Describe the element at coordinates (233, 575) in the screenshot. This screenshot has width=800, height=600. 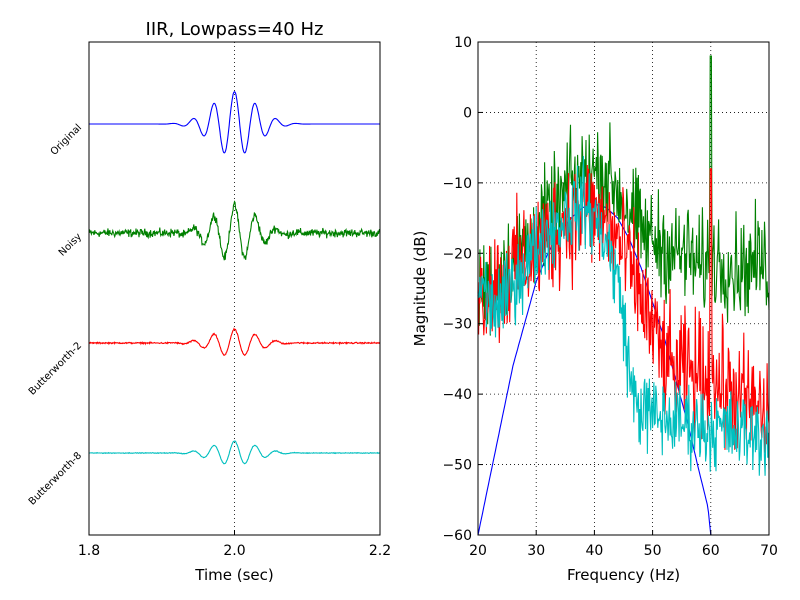
I see `time-x-axis-label: Time (sec)` at that location.